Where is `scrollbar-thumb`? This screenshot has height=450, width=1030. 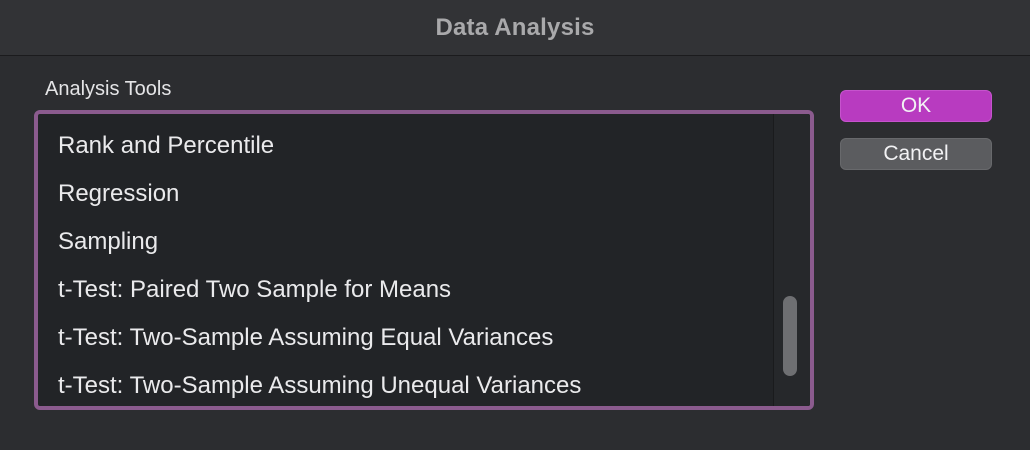 scrollbar-thumb is located at coordinates (790, 336).